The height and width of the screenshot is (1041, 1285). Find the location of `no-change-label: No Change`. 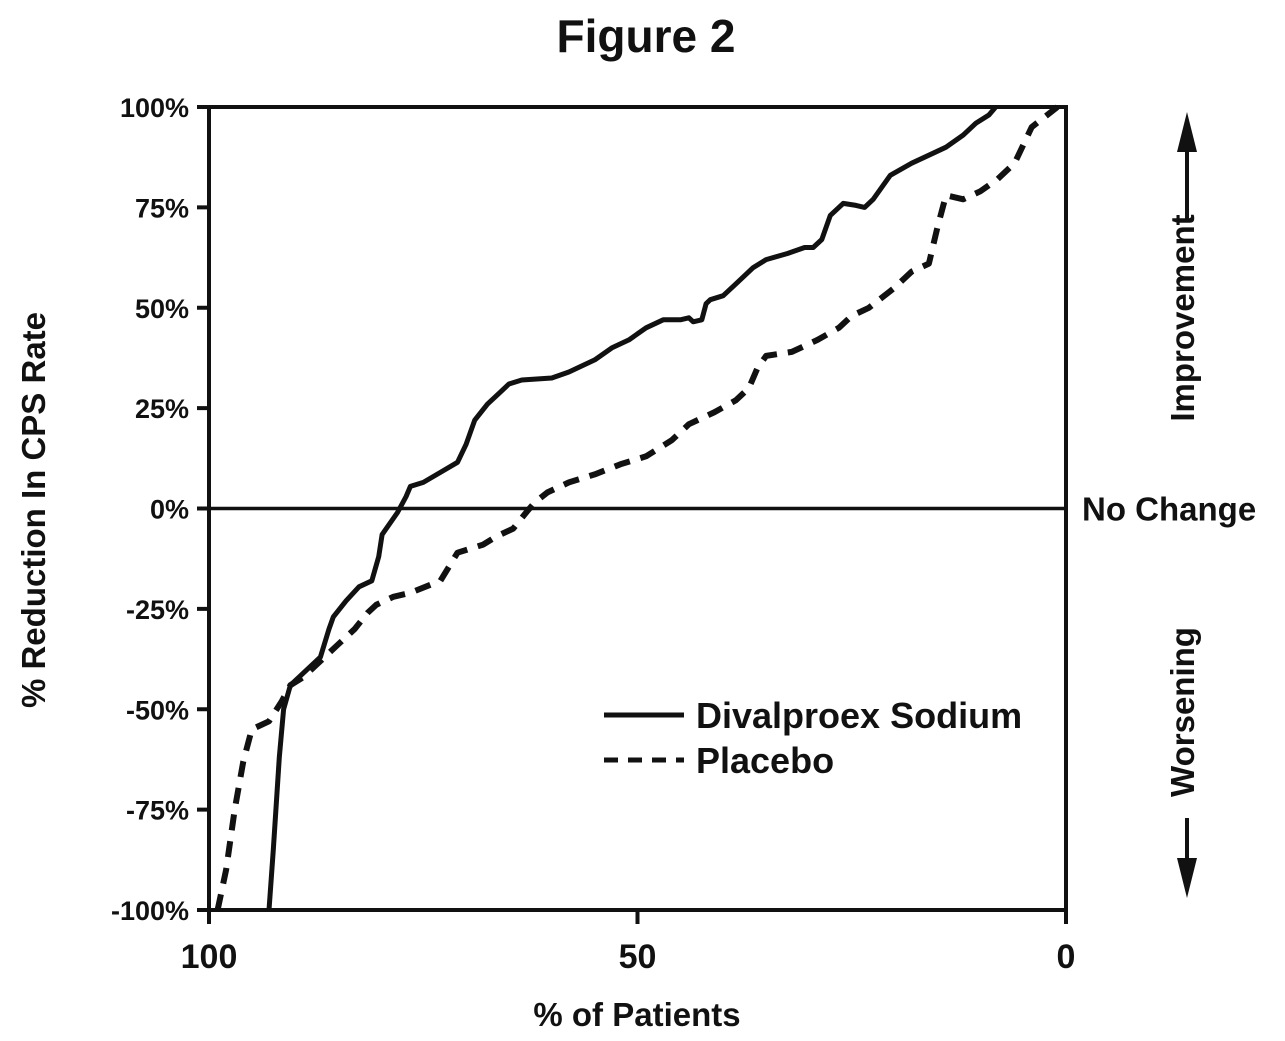

no-change-label: No Change is located at coordinates (1169, 509).